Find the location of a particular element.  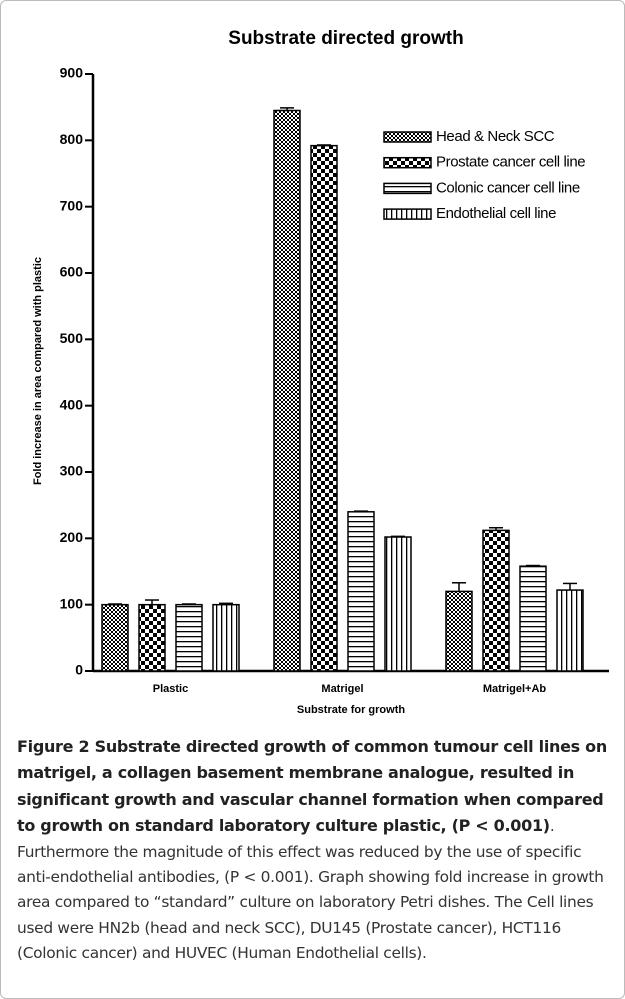

y-tick-label: 600 is located at coordinates (72, 272).